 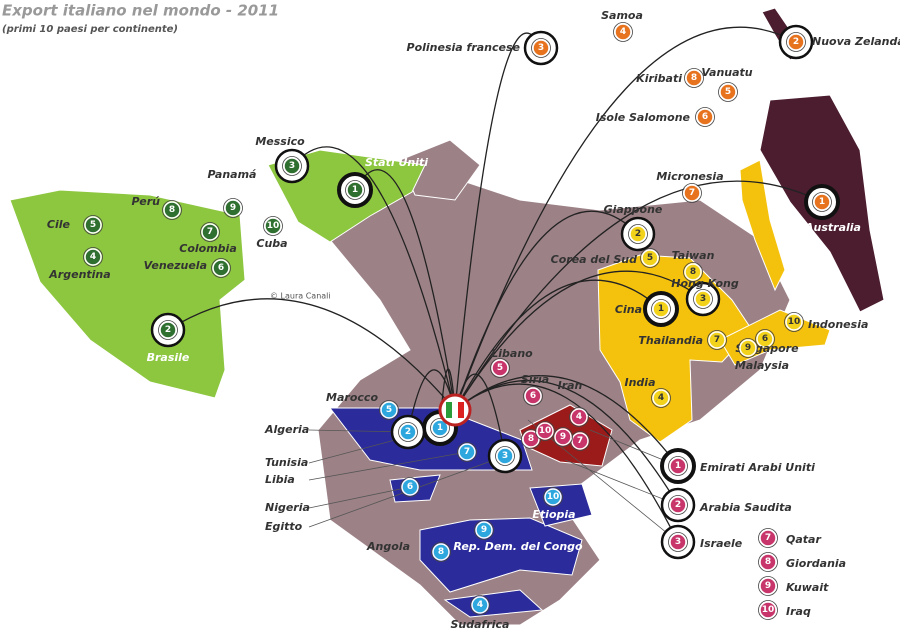 I want to click on country-label: Arabia Saudita, so click(x=745, y=507).